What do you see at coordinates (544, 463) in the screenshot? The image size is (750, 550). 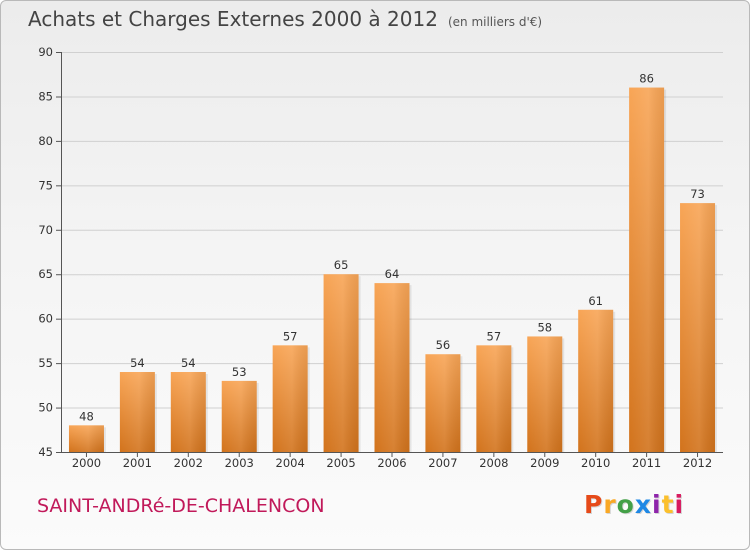 I see `x-tick-label: 2009` at bounding box center [544, 463].